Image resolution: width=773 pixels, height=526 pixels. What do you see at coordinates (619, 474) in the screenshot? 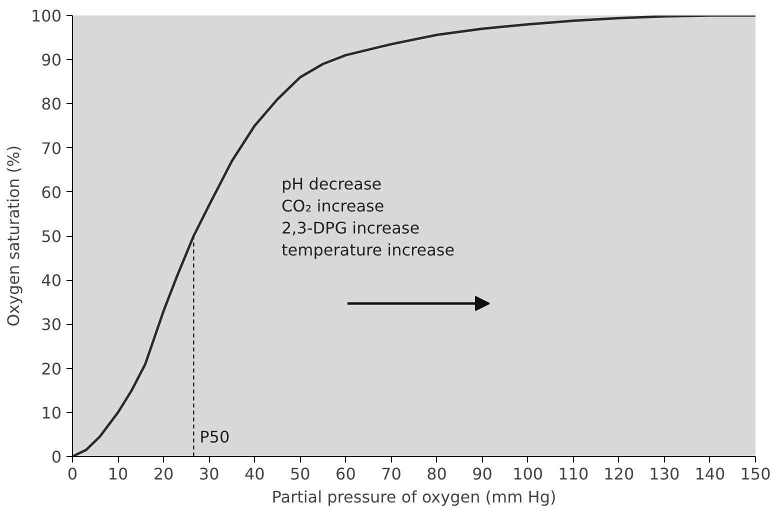
I see `x-tick-label: 120` at bounding box center [619, 474].